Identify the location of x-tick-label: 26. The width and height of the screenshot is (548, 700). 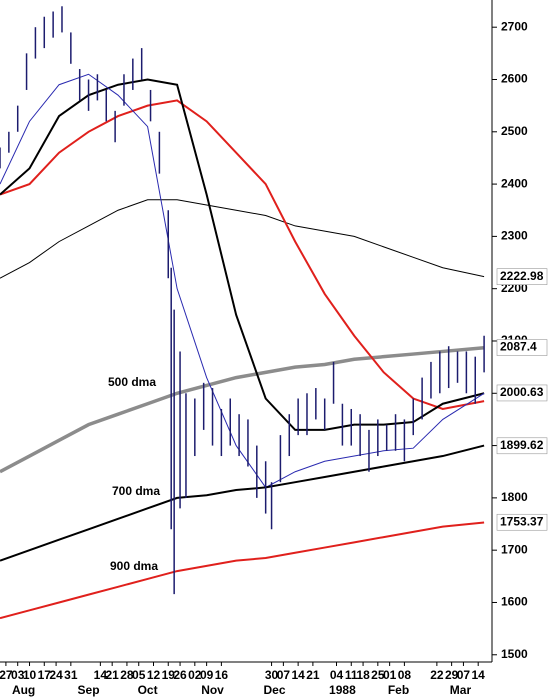
(180, 675).